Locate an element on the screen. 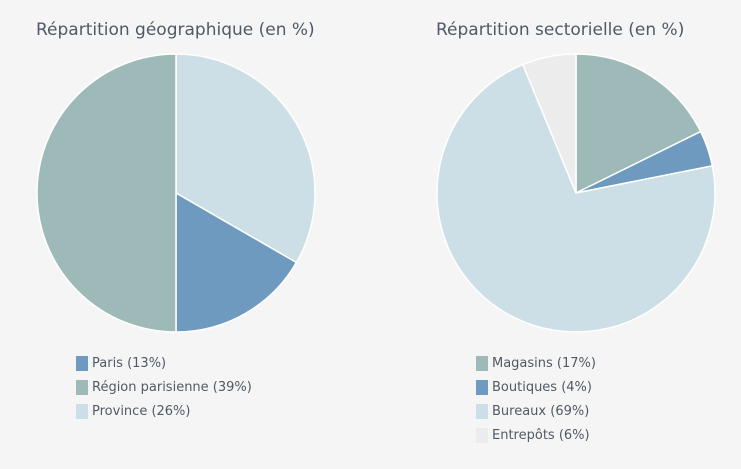 This screenshot has width=741, height=469. legend-label: Bureaux (69%) is located at coordinates (541, 411).